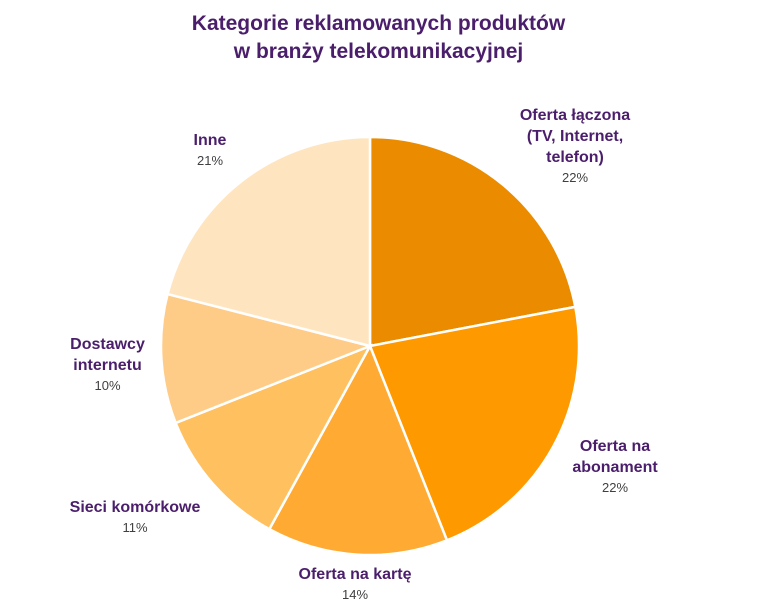  I want to click on label-dostawcy-internetu: Dostawcy internetu 10%, so click(107, 364).